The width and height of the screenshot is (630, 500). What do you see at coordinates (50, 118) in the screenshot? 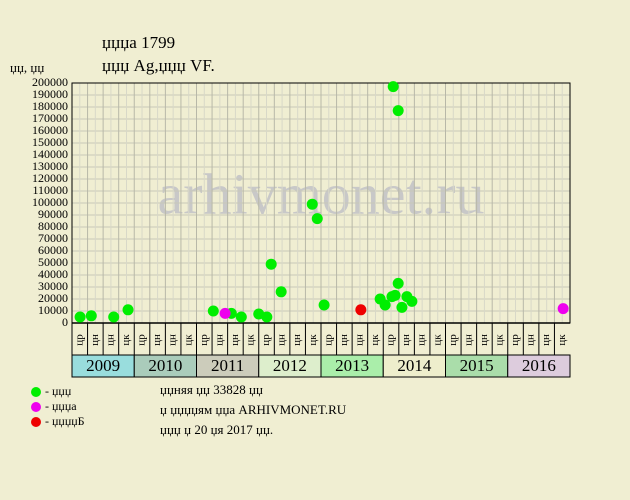
I see `y-tick-label: 170000` at bounding box center [50, 118].